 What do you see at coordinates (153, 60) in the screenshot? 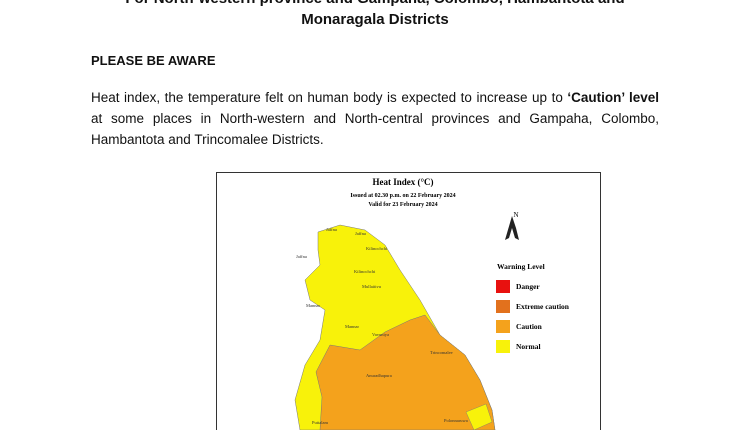
I see `section-heading: PLEASE BE AWARE` at bounding box center [153, 60].